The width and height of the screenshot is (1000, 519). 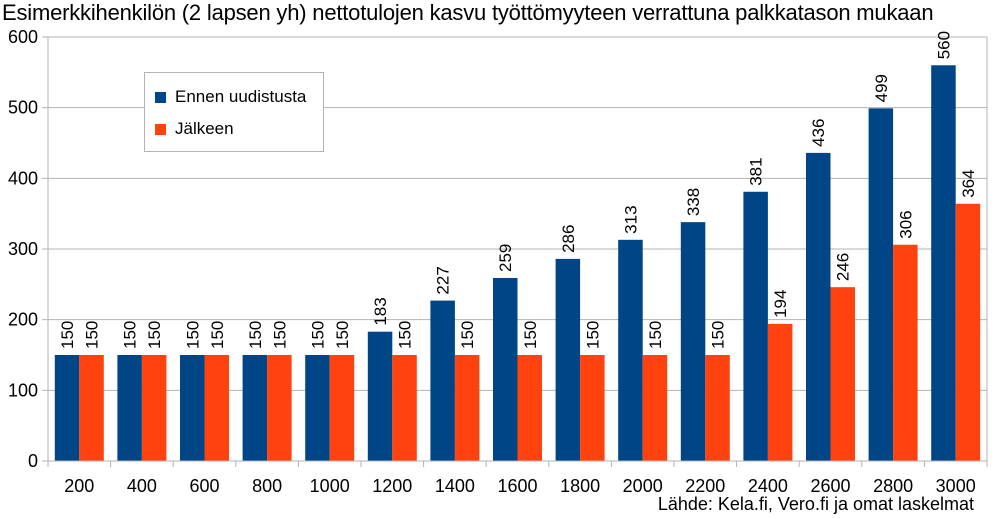 What do you see at coordinates (23, 37) in the screenshot?
I see `y-tick-label: 600` at bounding box center [23, 37].